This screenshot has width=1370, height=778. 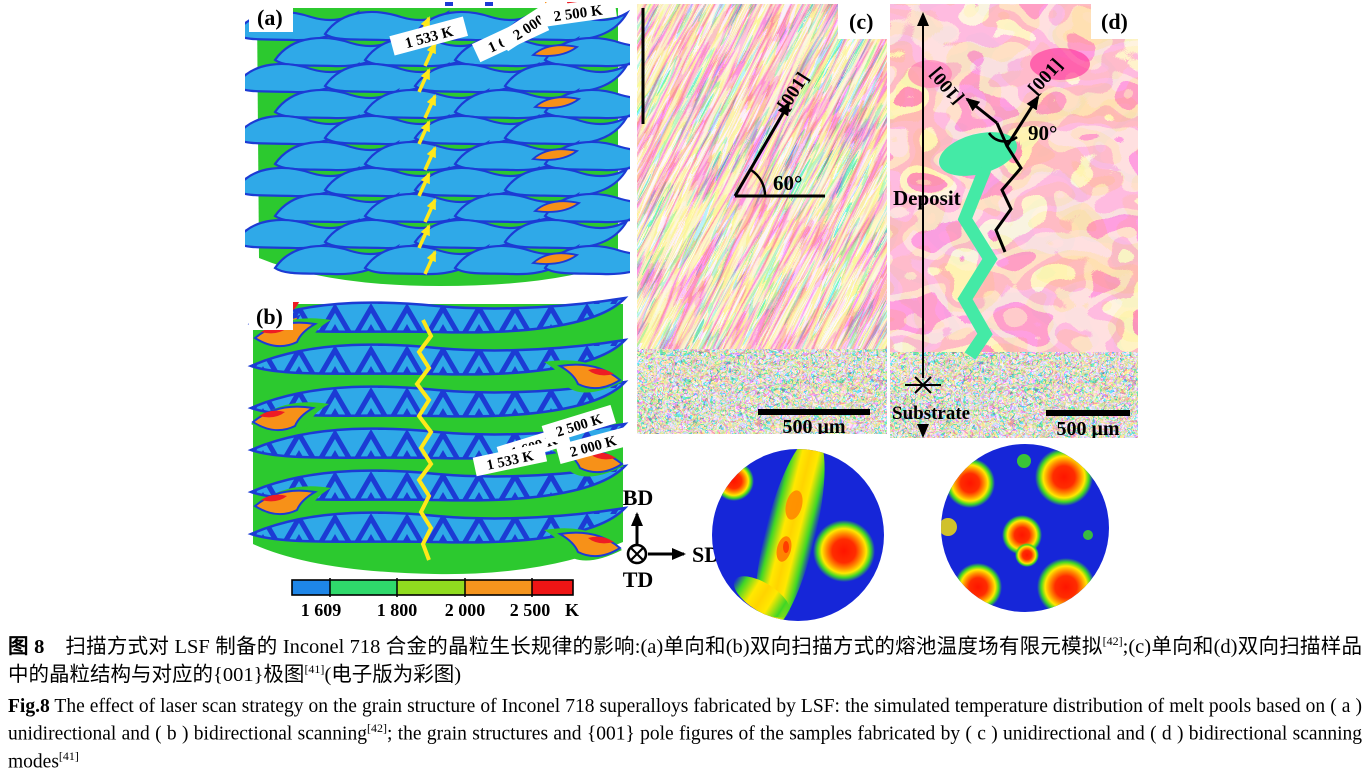 I want to click on caption-en-ref: [42], so click(x=376, y=727).